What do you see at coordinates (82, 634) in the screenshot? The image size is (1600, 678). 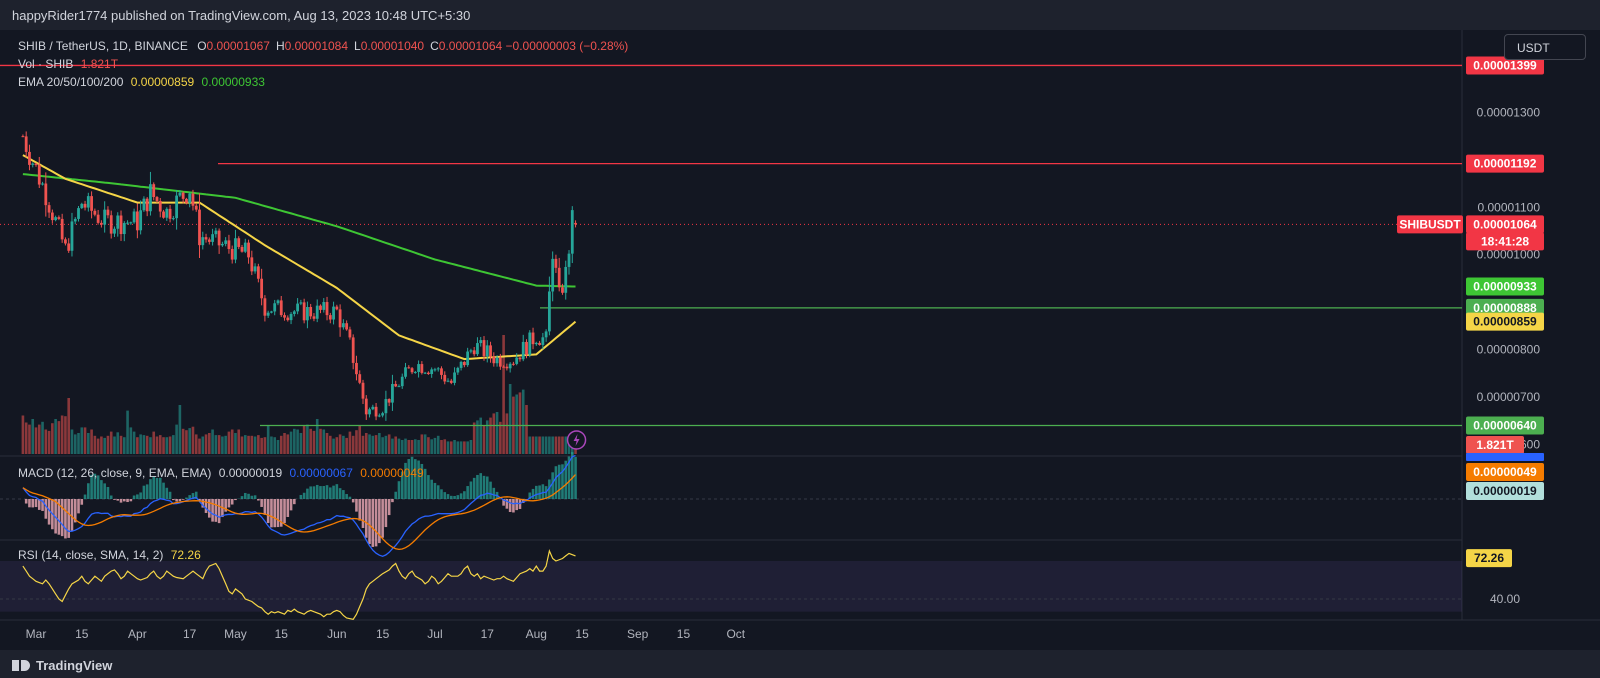 I see `time-tick-label: 15` at bounding box center [82, 634].